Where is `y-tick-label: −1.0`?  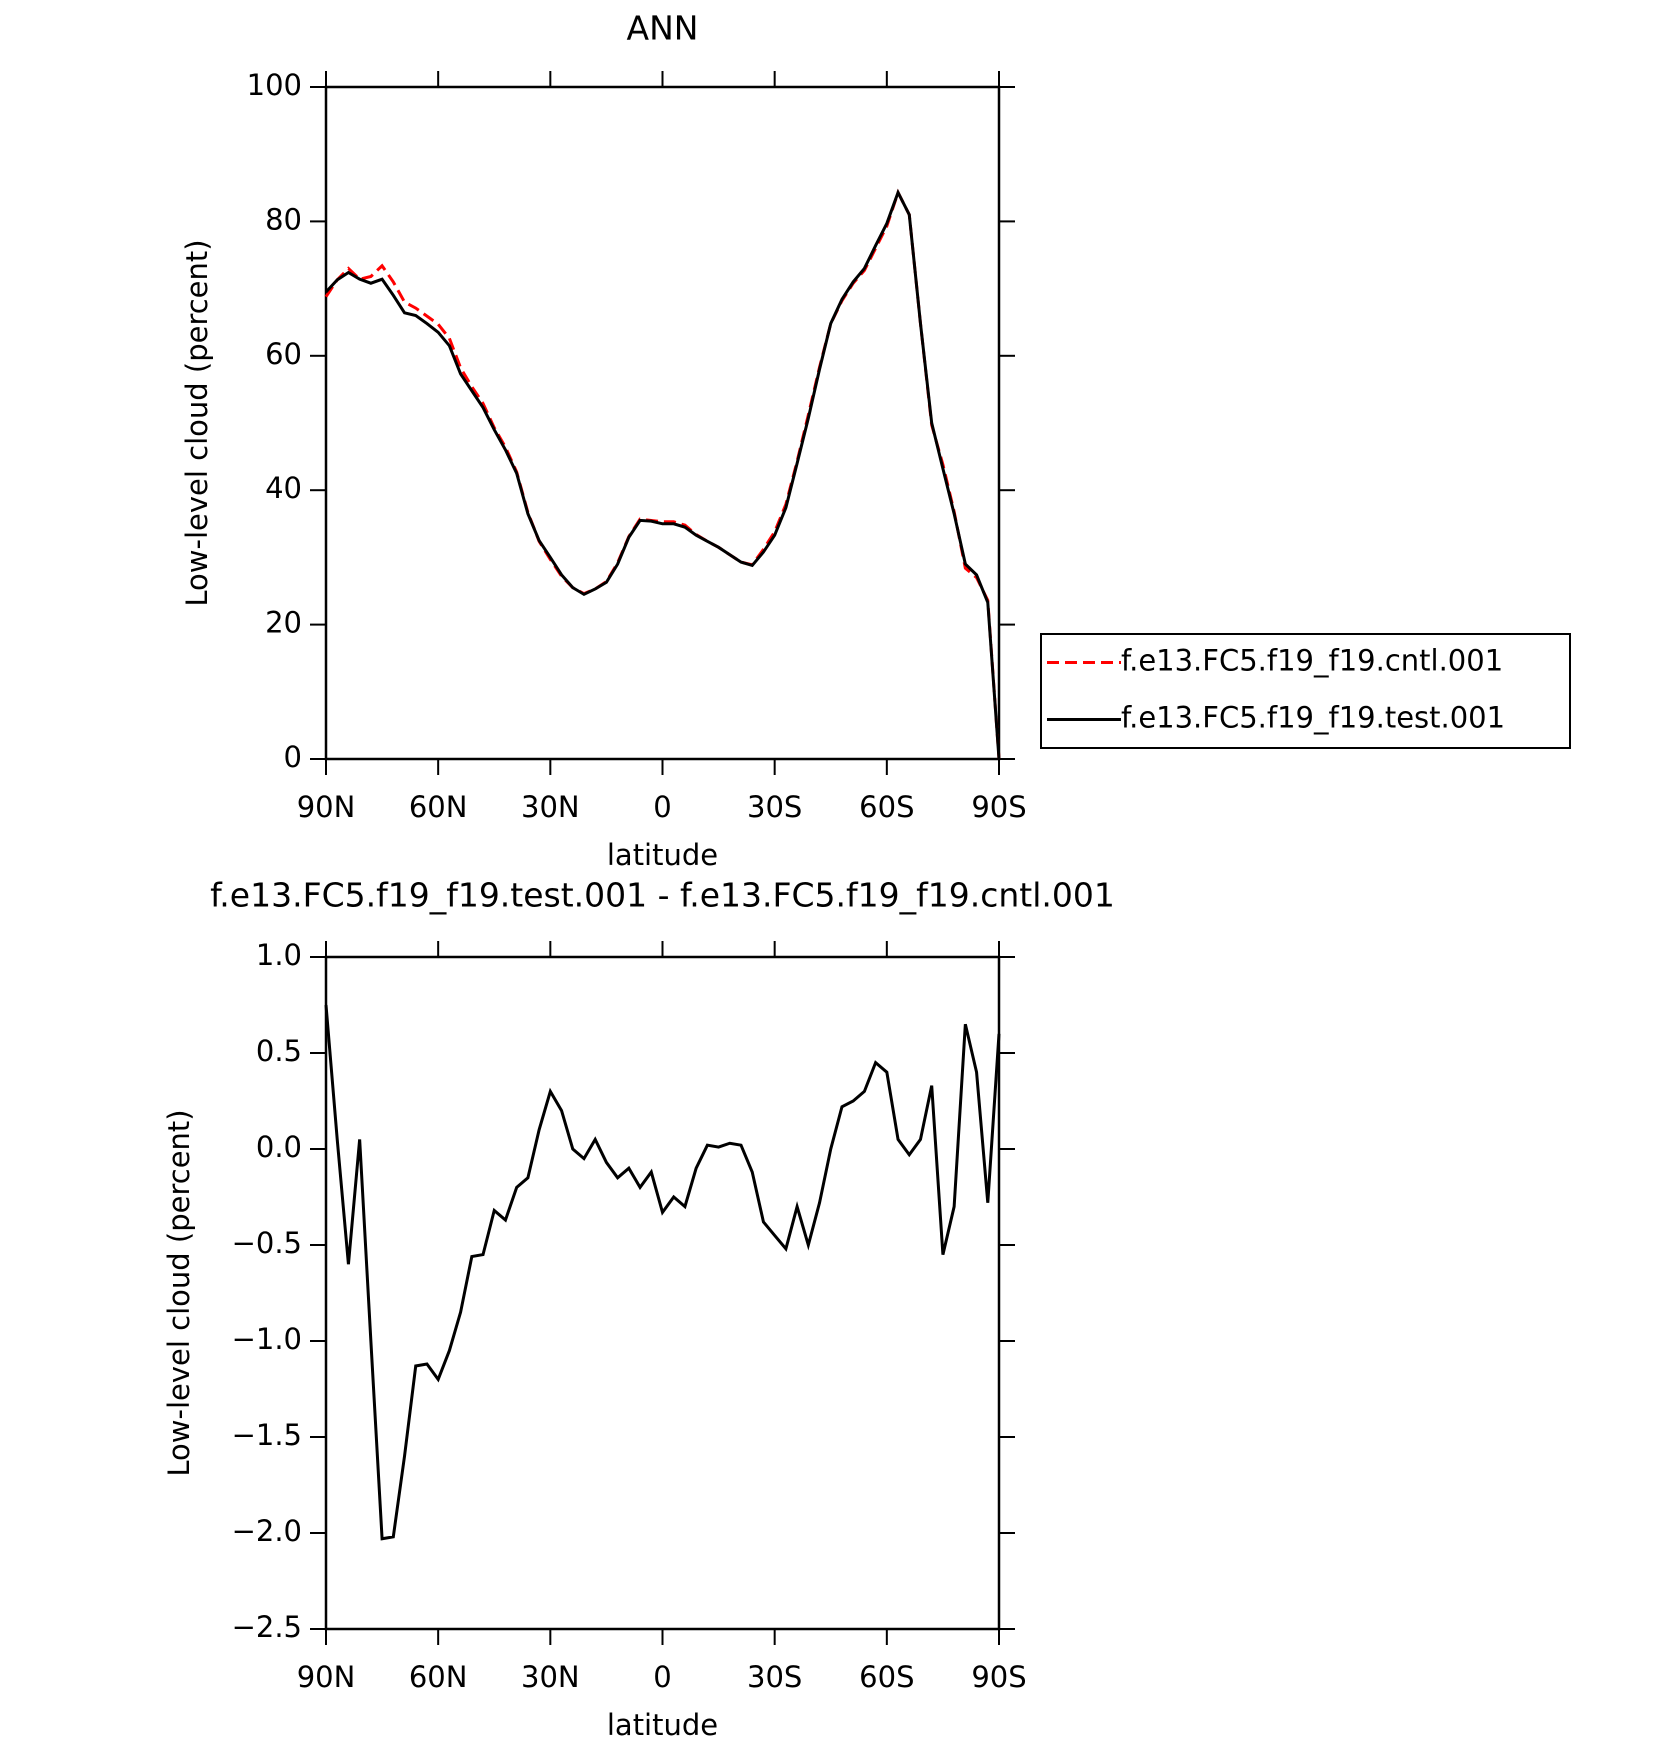 y-tick-label: −1.0 is located at coordinates (267, 1339).